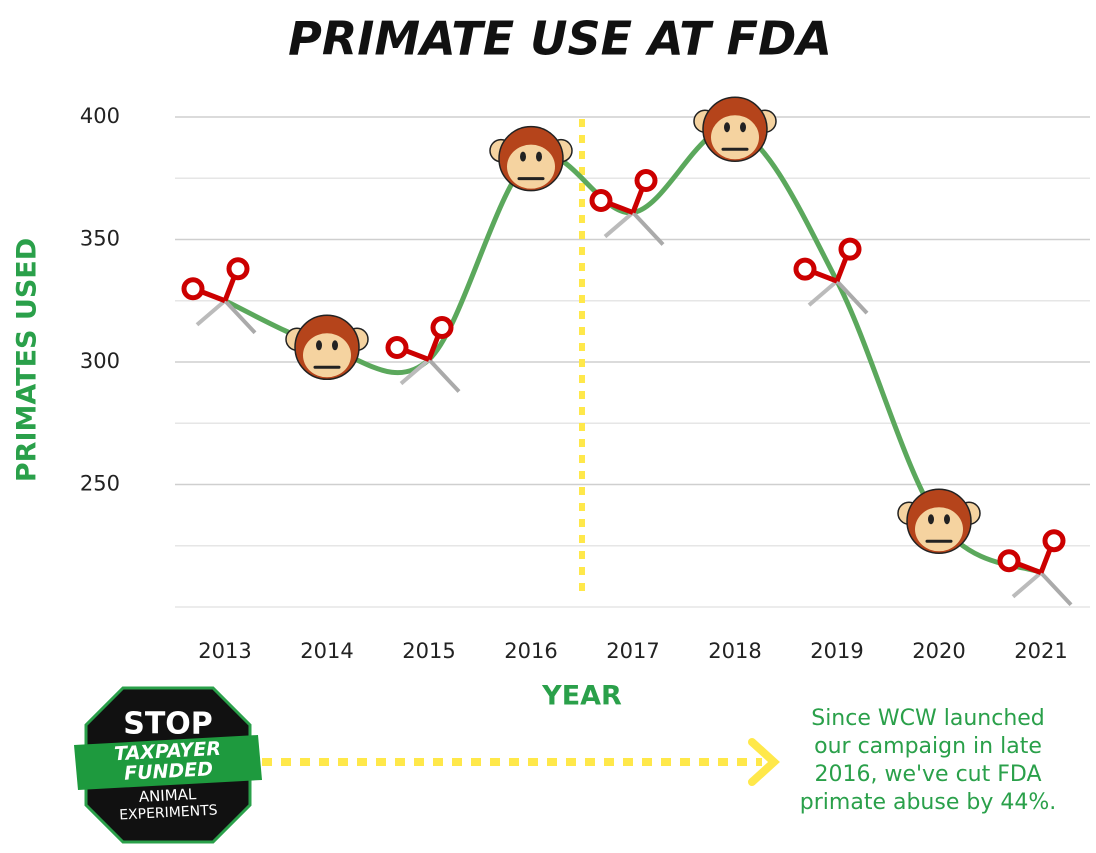 The height and width of the screenshot is (853, 1096). What do you see at coordinates (169, 771) in the screenshot?
I see `logo-band-text: FUNDED` at bounding box center [169, 771].